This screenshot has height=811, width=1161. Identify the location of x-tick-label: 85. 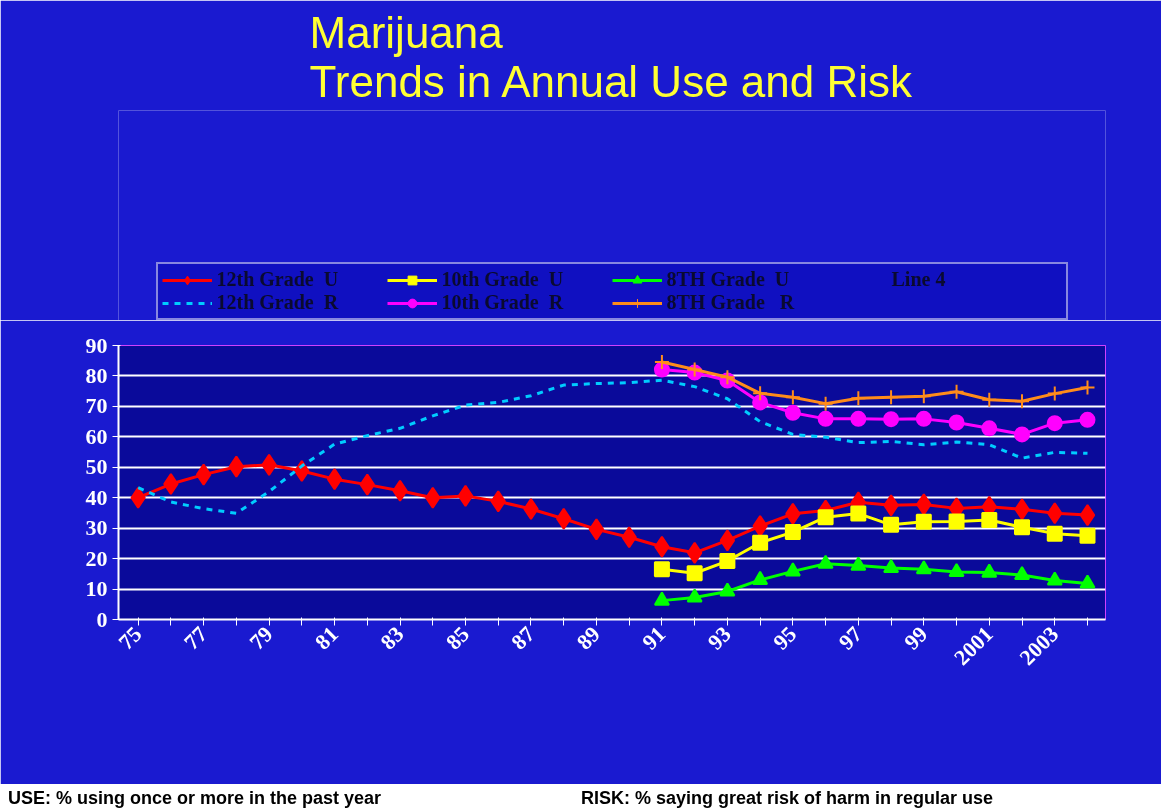
(457, 638).